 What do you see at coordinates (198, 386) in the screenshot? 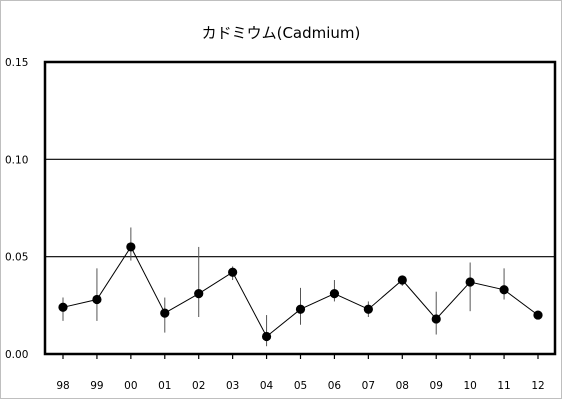
I see `x-tick-label-02: 02` at bounding box center [198, 386].